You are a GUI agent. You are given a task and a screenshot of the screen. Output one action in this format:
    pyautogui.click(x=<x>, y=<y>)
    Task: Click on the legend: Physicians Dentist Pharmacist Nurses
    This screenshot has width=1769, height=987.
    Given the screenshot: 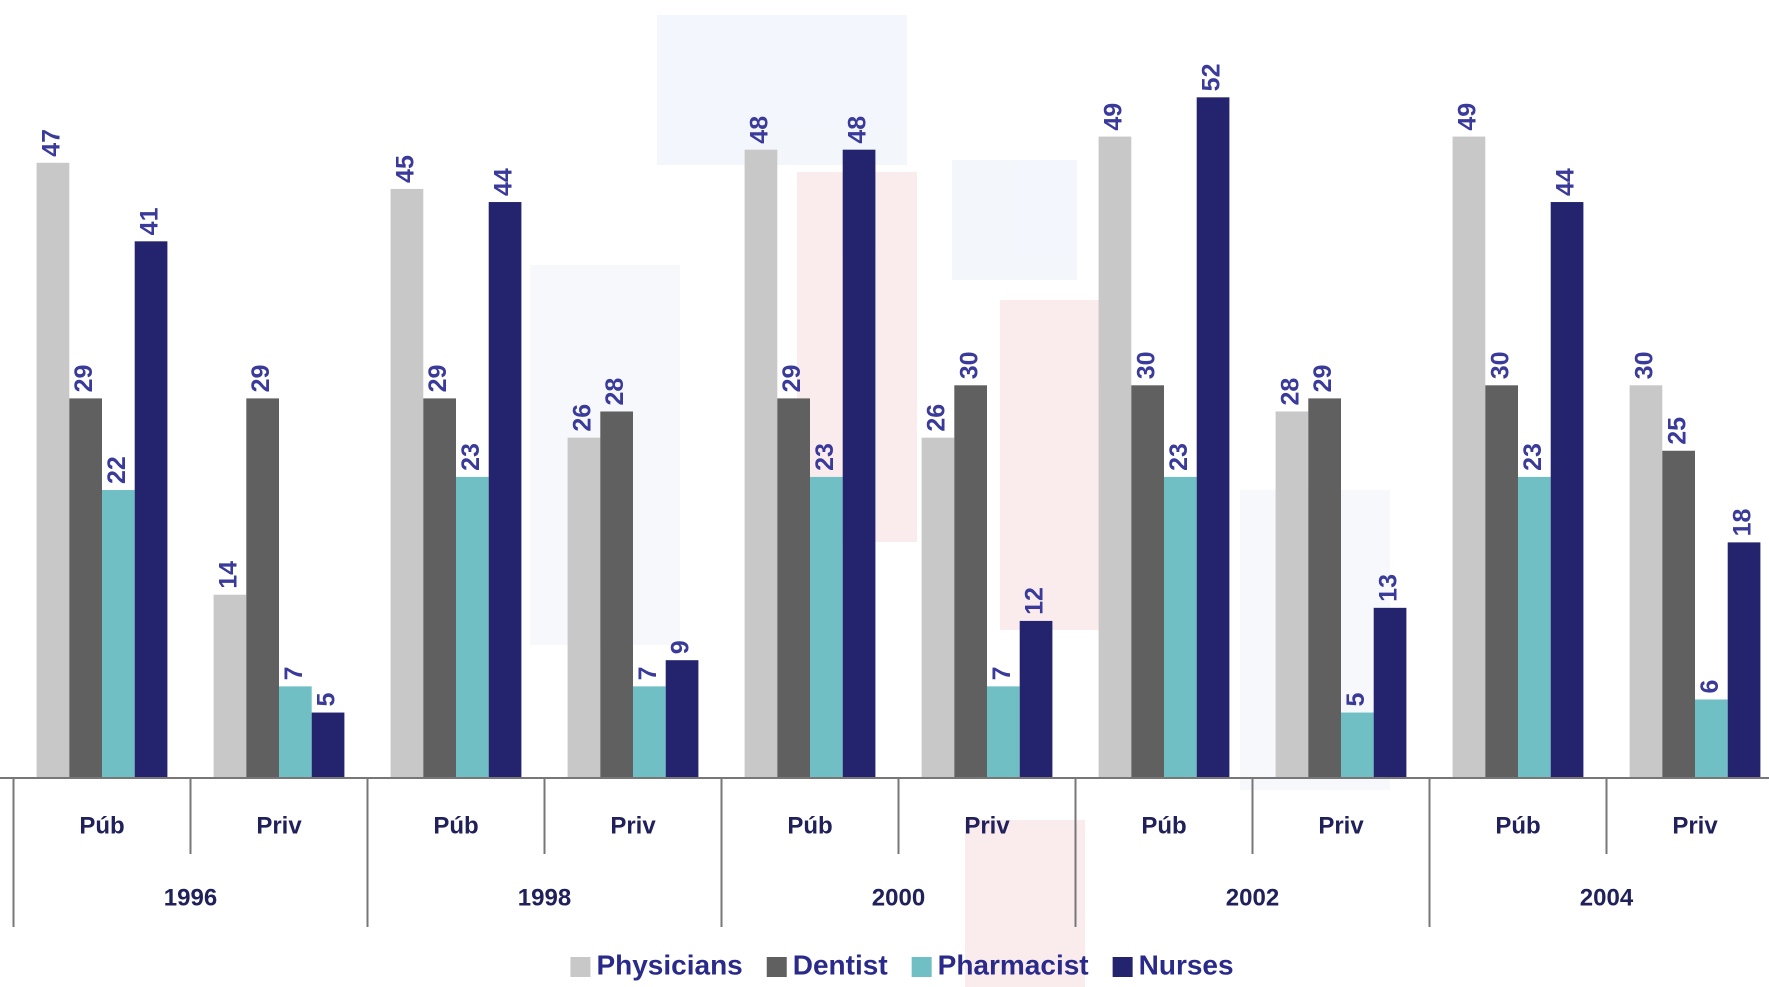 What is the action you would take?
    pyautogui.click(x=902, y=964)
    